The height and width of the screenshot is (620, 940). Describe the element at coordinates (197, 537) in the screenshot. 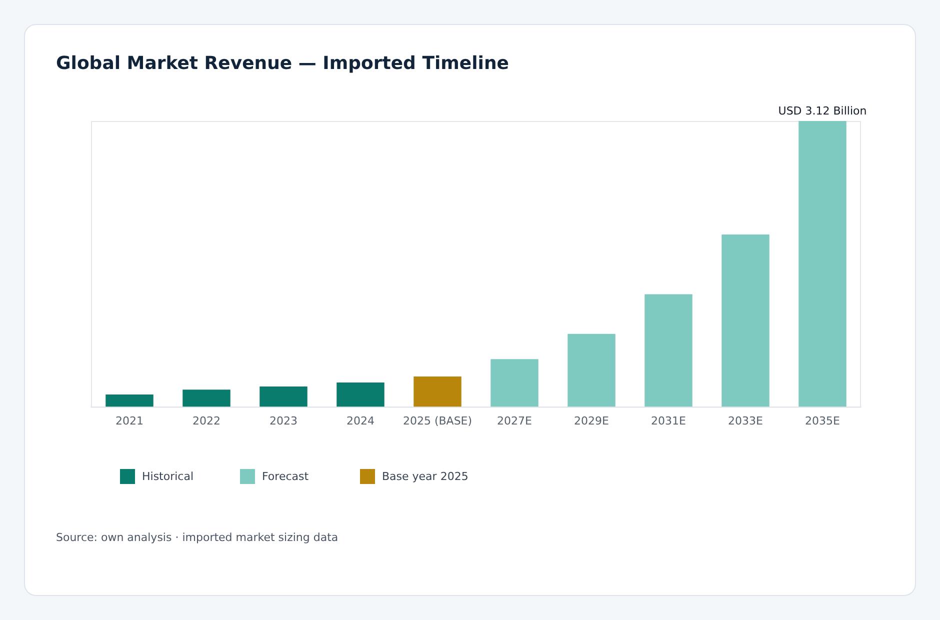

I see `source-note: Source: own analysis · imported market sizing data` at that location.